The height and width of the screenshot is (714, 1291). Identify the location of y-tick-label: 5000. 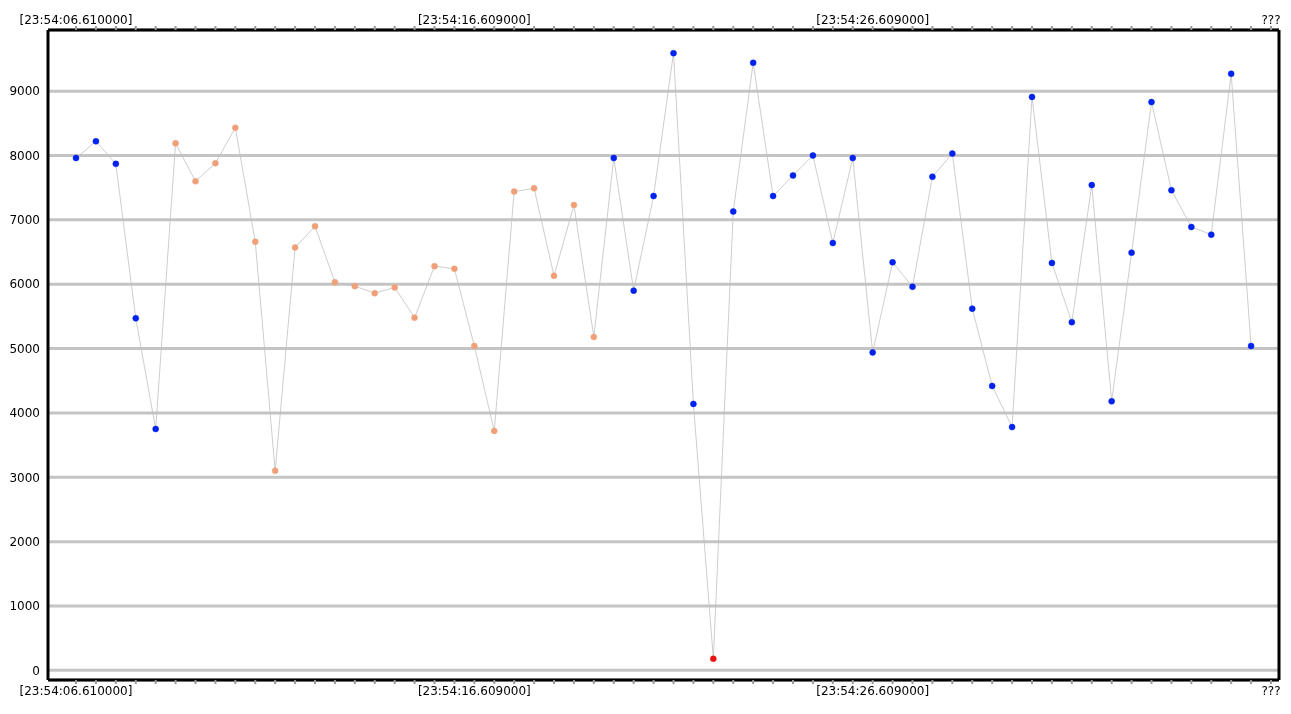
(24, 348).